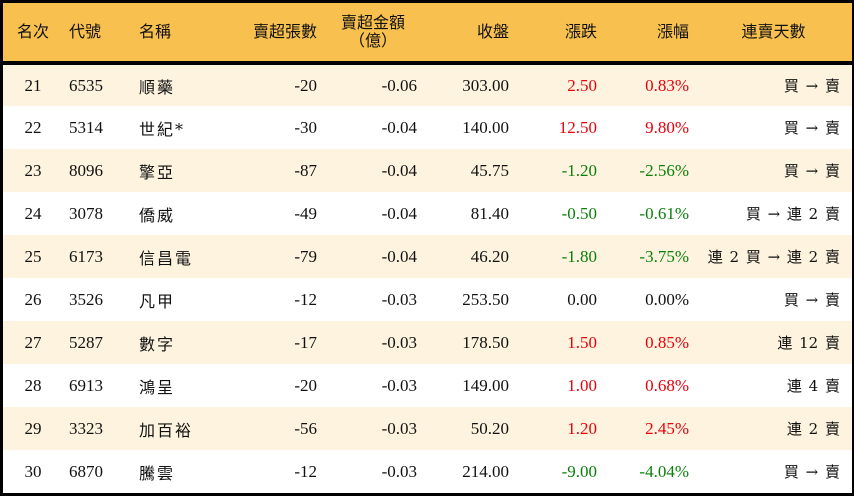 The image size is (854, 496). Describe the element at coordinates (485, 85) in the screenshot. I see `cell-close: 303.00` at that location.